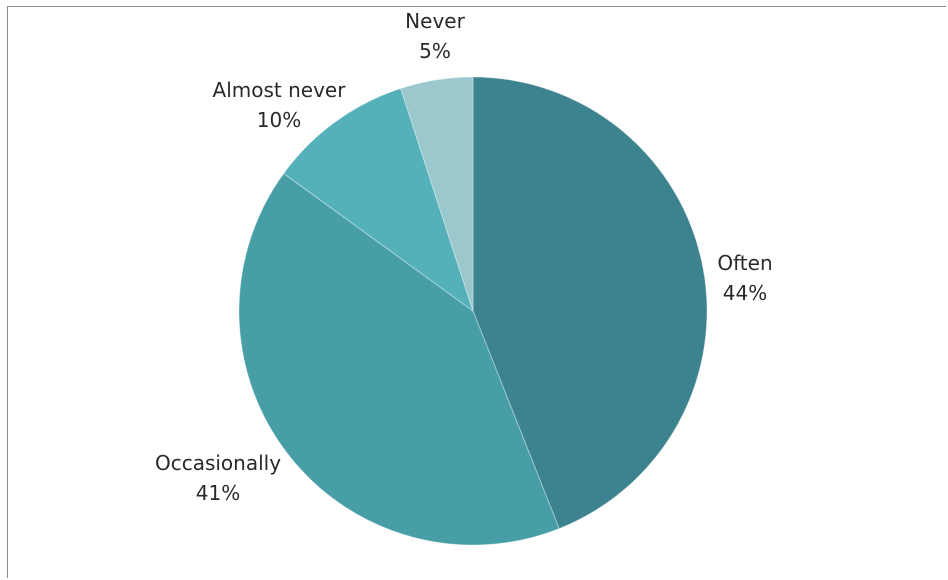 The image size is (948, 580). Describe the element at coordinates (218, 493) in the screenshot. I see `label-occasionally-percent: 41%` at that location.